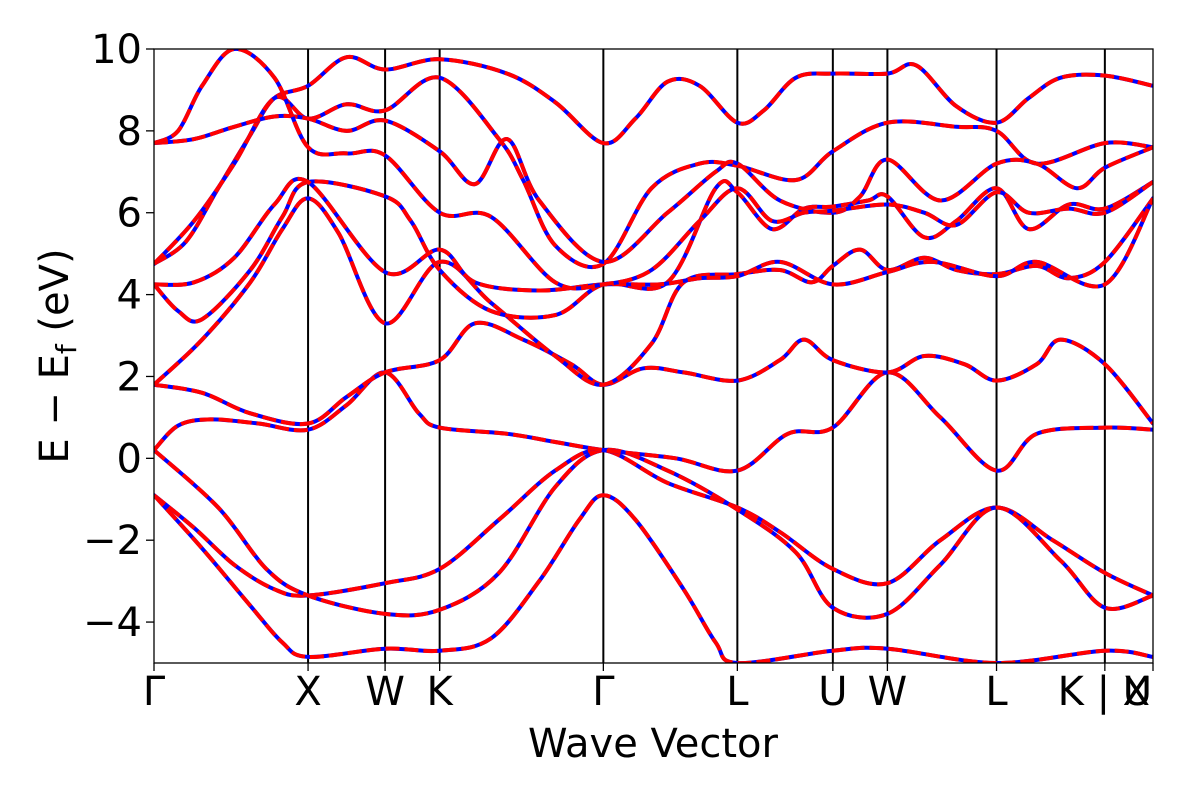 Image resolution: width=1200 pixels, height=800 pixels. Describe the element at coordinates (112, 623) in the screenshot. I see `y-tick-label: −4` at that location.